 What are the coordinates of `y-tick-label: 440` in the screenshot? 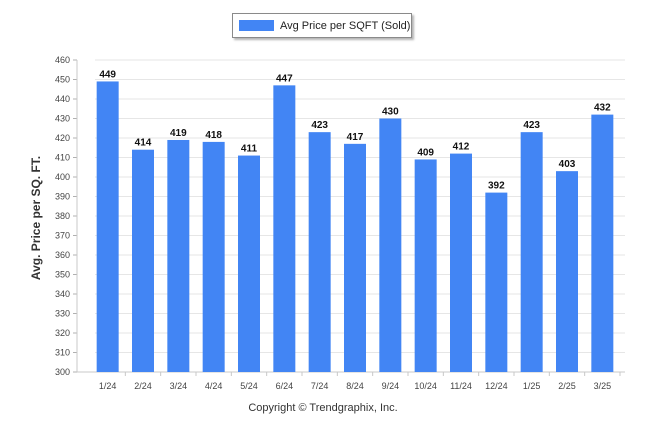 It's located at (62, 99).